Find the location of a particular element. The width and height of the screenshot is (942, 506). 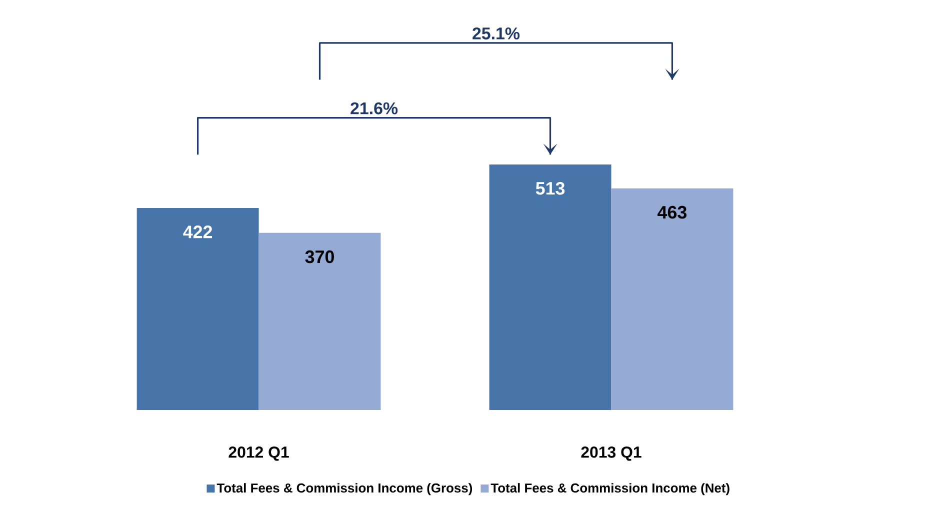

legend-label: Total Fees & Commission Income (Gross) is located at coordinates (344, 489).